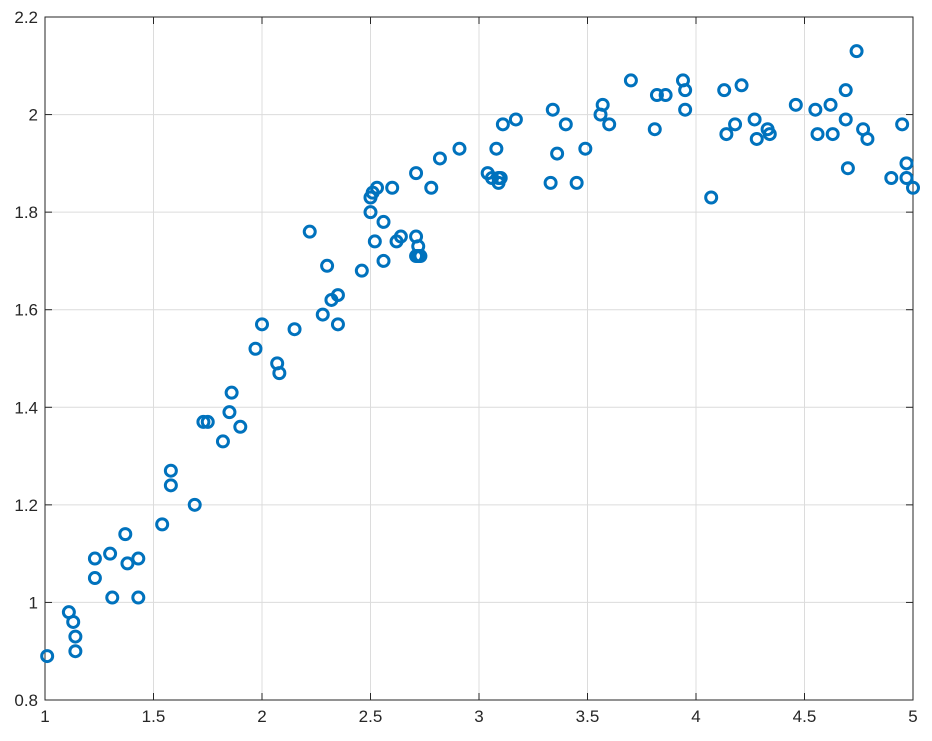 The height and width of the screenshot is (741, 932). What do you see at coordinates (912, 716) in the screenshot?
I see `x-tick-label: 5` at bounding box center [912, 716].